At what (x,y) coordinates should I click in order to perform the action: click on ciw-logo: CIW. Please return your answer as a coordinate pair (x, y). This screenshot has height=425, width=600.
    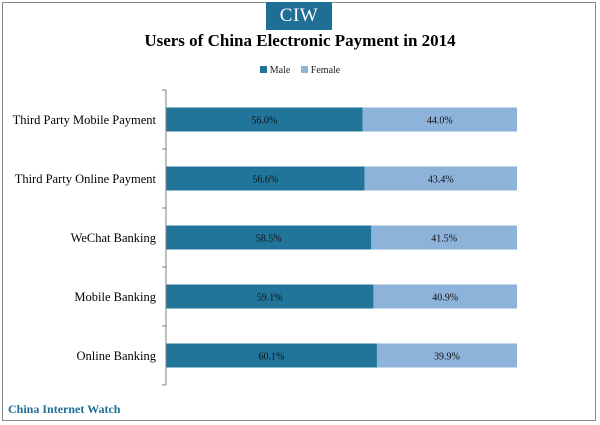
    Looking at the image, I should click on (299, 16).